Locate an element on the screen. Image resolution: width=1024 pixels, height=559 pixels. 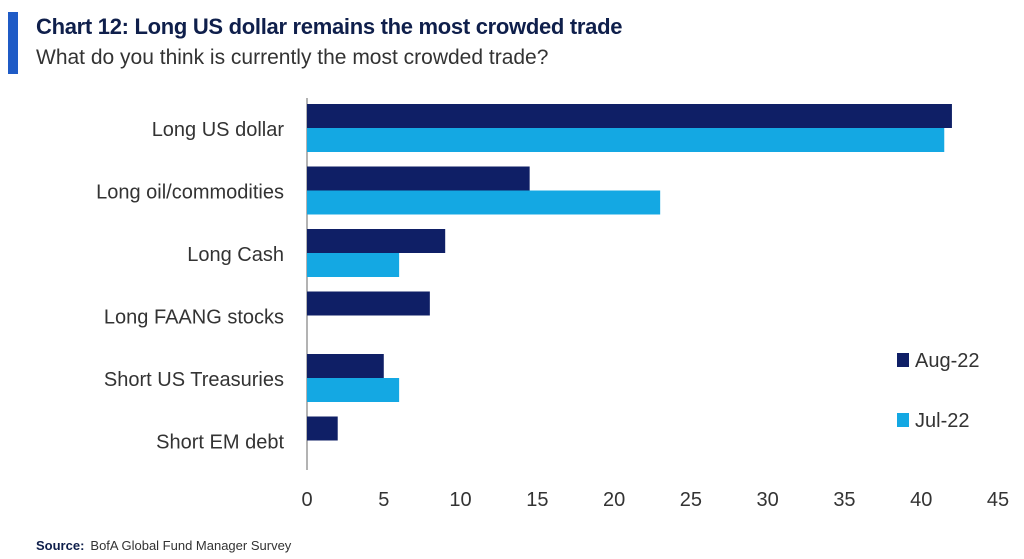
x-tick-label: 5 is located at coordinates (383, 500).